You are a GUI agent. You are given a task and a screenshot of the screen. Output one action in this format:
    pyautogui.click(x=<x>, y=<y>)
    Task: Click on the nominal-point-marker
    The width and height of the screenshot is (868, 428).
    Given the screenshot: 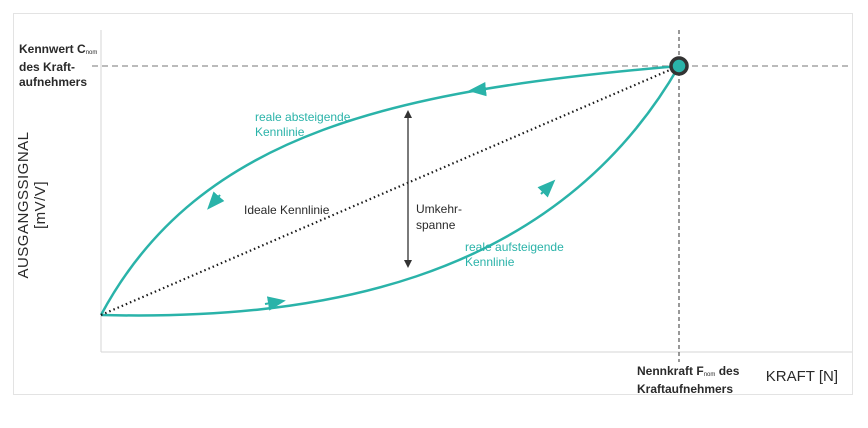 What is the action you would take?
    pyautogui.click(x=679, y=66)
    